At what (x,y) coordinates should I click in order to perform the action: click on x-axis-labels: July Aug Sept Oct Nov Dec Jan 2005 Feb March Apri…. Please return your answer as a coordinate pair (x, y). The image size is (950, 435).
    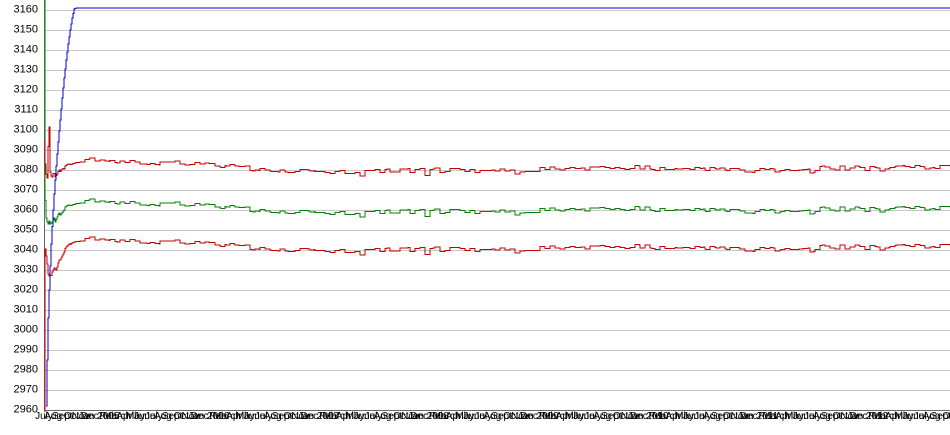
    Looking at the image, I should click on (475, 420).